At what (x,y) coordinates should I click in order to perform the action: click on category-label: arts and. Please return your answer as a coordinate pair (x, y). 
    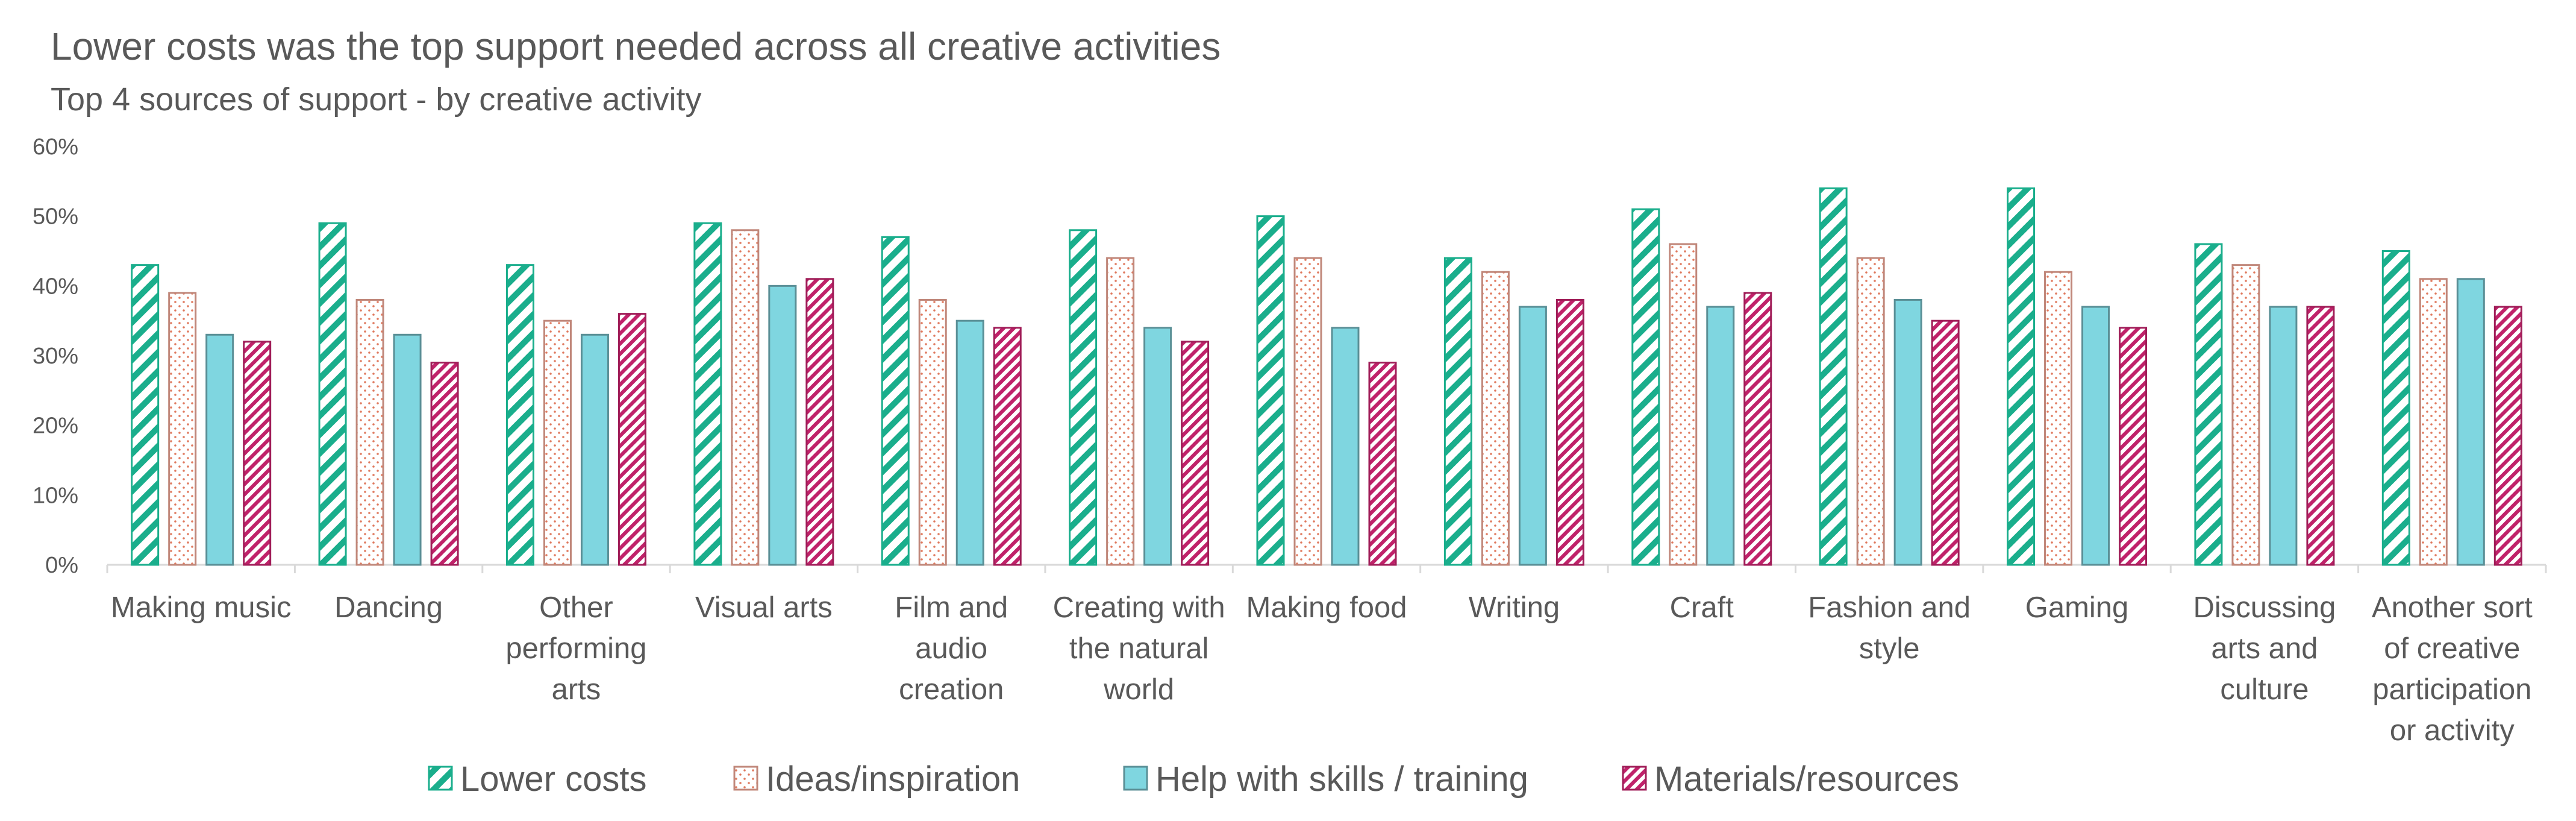
    Looking at the image, I should click on (2264, 648).